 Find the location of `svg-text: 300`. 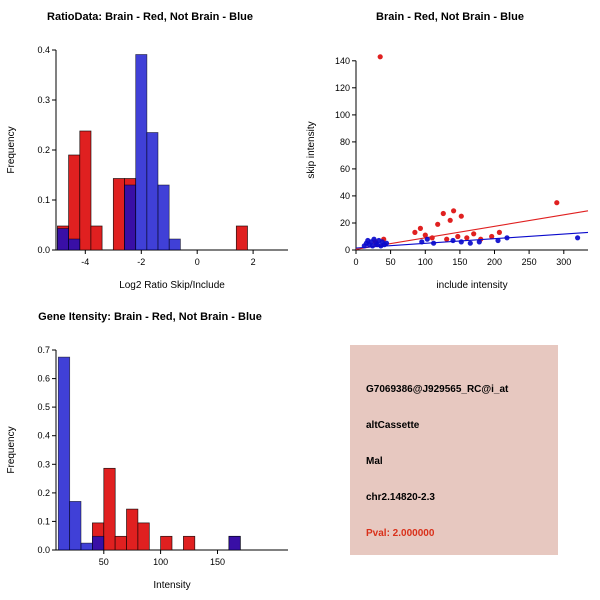

svg-text: 300 is located at coordinates (563, 262).